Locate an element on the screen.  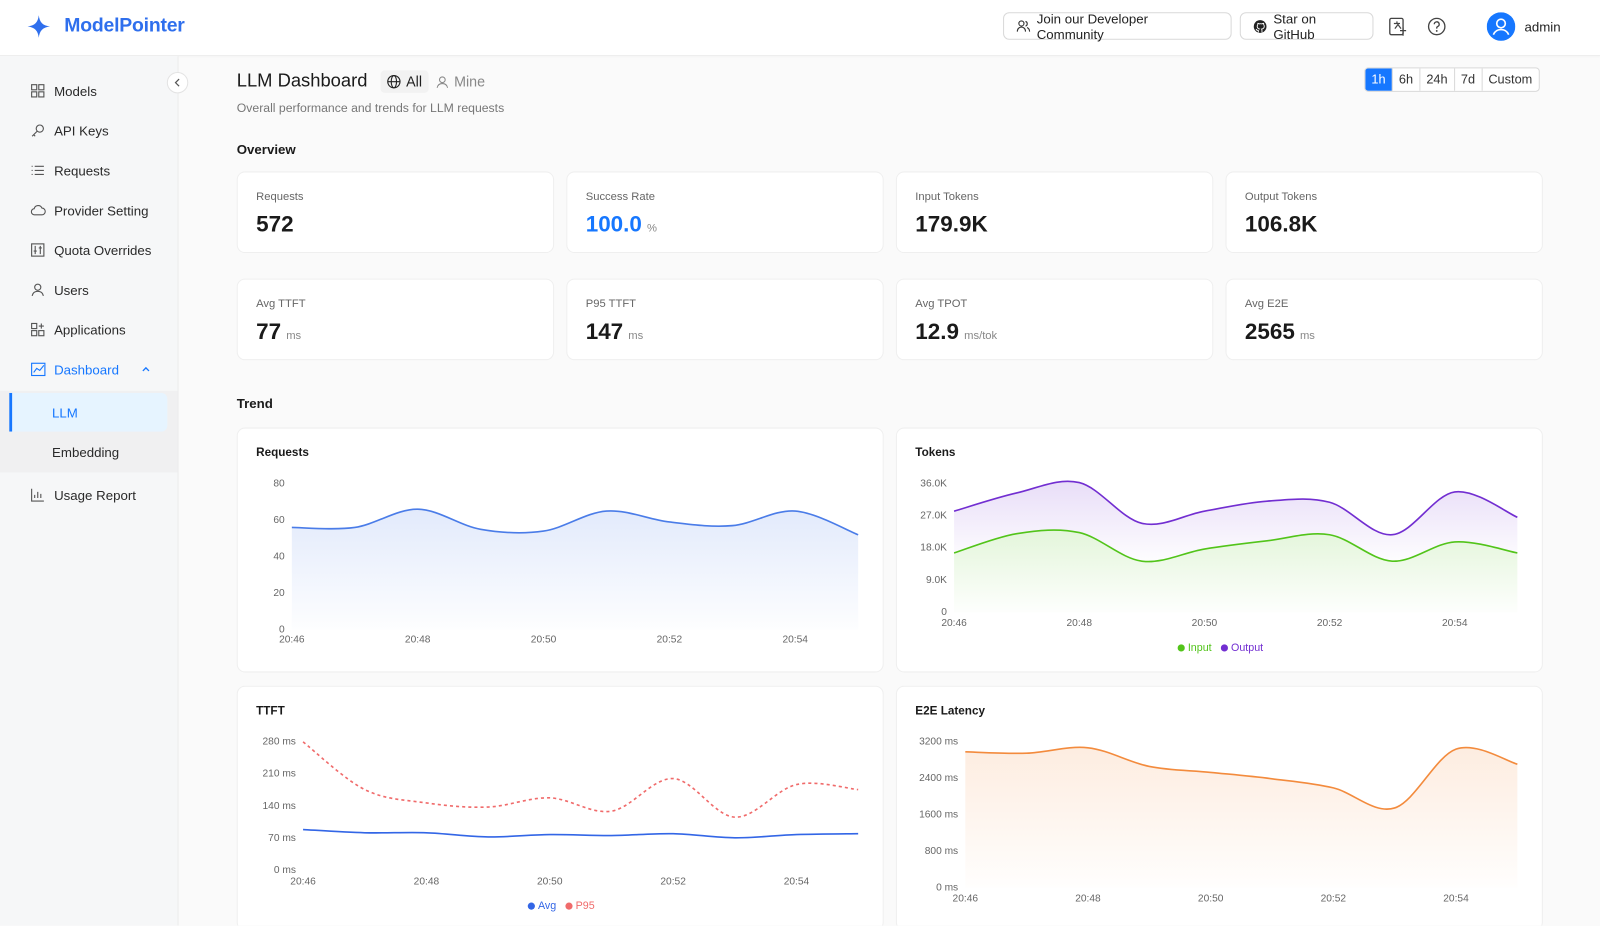
stat-card: P95 TTFT 147 ms is located at coordinates (725, 319).